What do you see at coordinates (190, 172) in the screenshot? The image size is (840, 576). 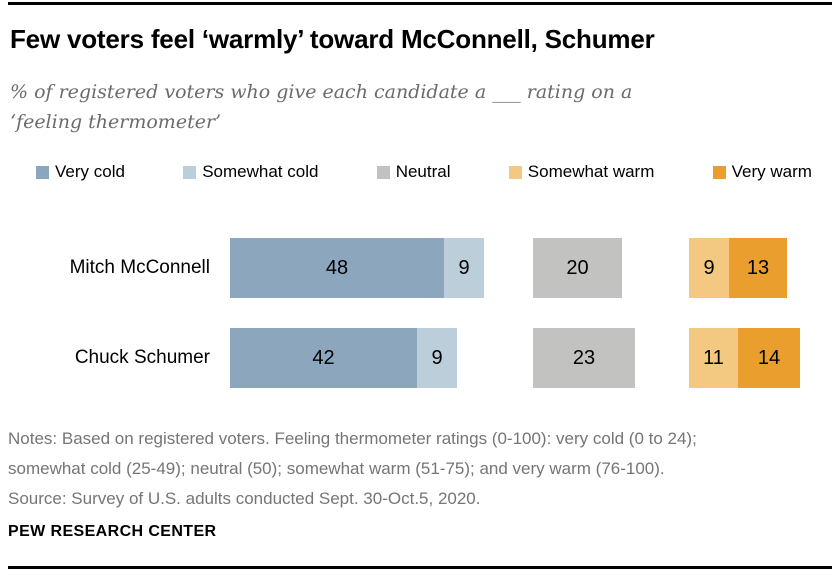 I see `legend-swatch-somewhat-cold` at bounding box center [190, 172].